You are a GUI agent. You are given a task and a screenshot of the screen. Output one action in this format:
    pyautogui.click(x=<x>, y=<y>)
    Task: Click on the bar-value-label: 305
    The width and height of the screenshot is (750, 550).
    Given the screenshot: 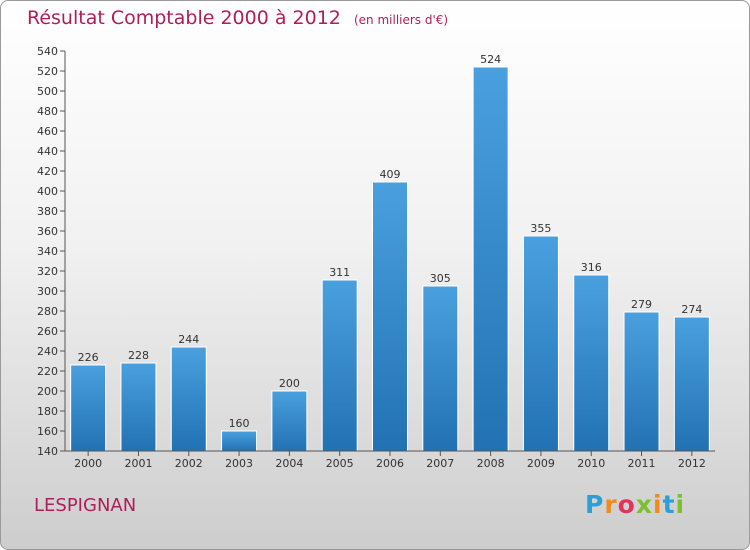 What is the action you would take?
    pyautogui.click(x=440, y=278)
    